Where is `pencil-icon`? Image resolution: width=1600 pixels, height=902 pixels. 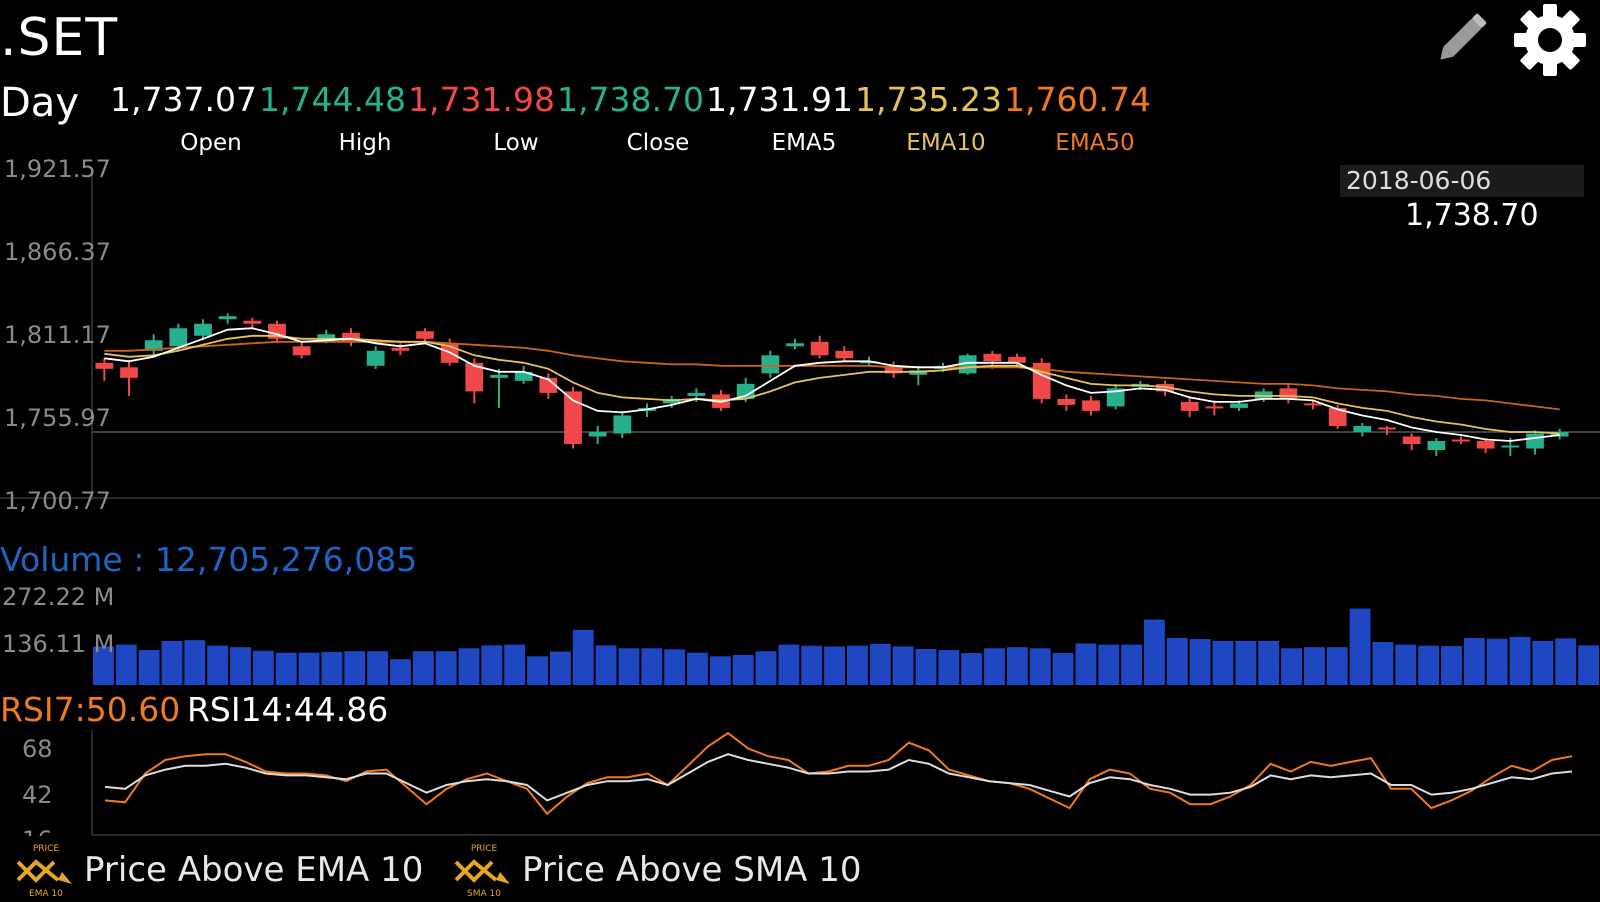
pencil-icon is located at coordinates (1463, 37).